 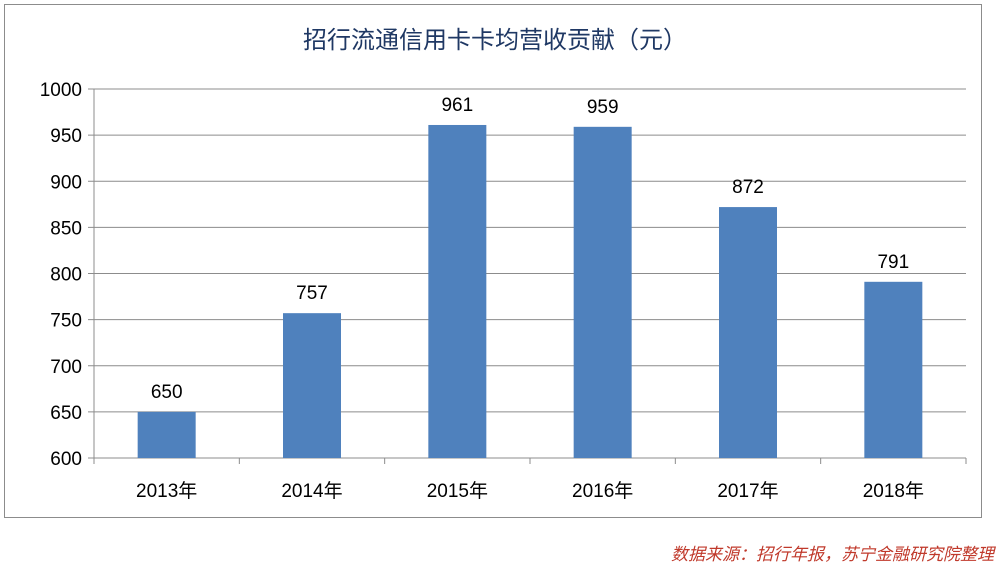 What do you see at coordinates (893, 369) in the screenshot?
I see `bar-2018` at bounding box center [893, 369].